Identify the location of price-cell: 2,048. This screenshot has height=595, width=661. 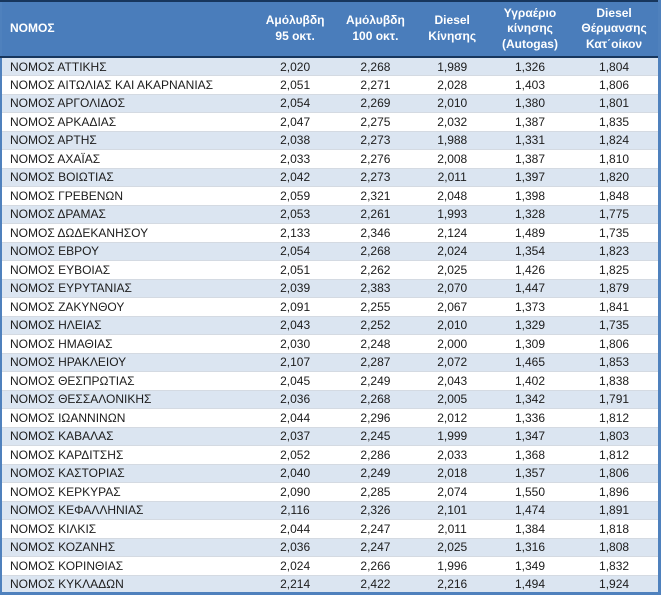
(452, 196).